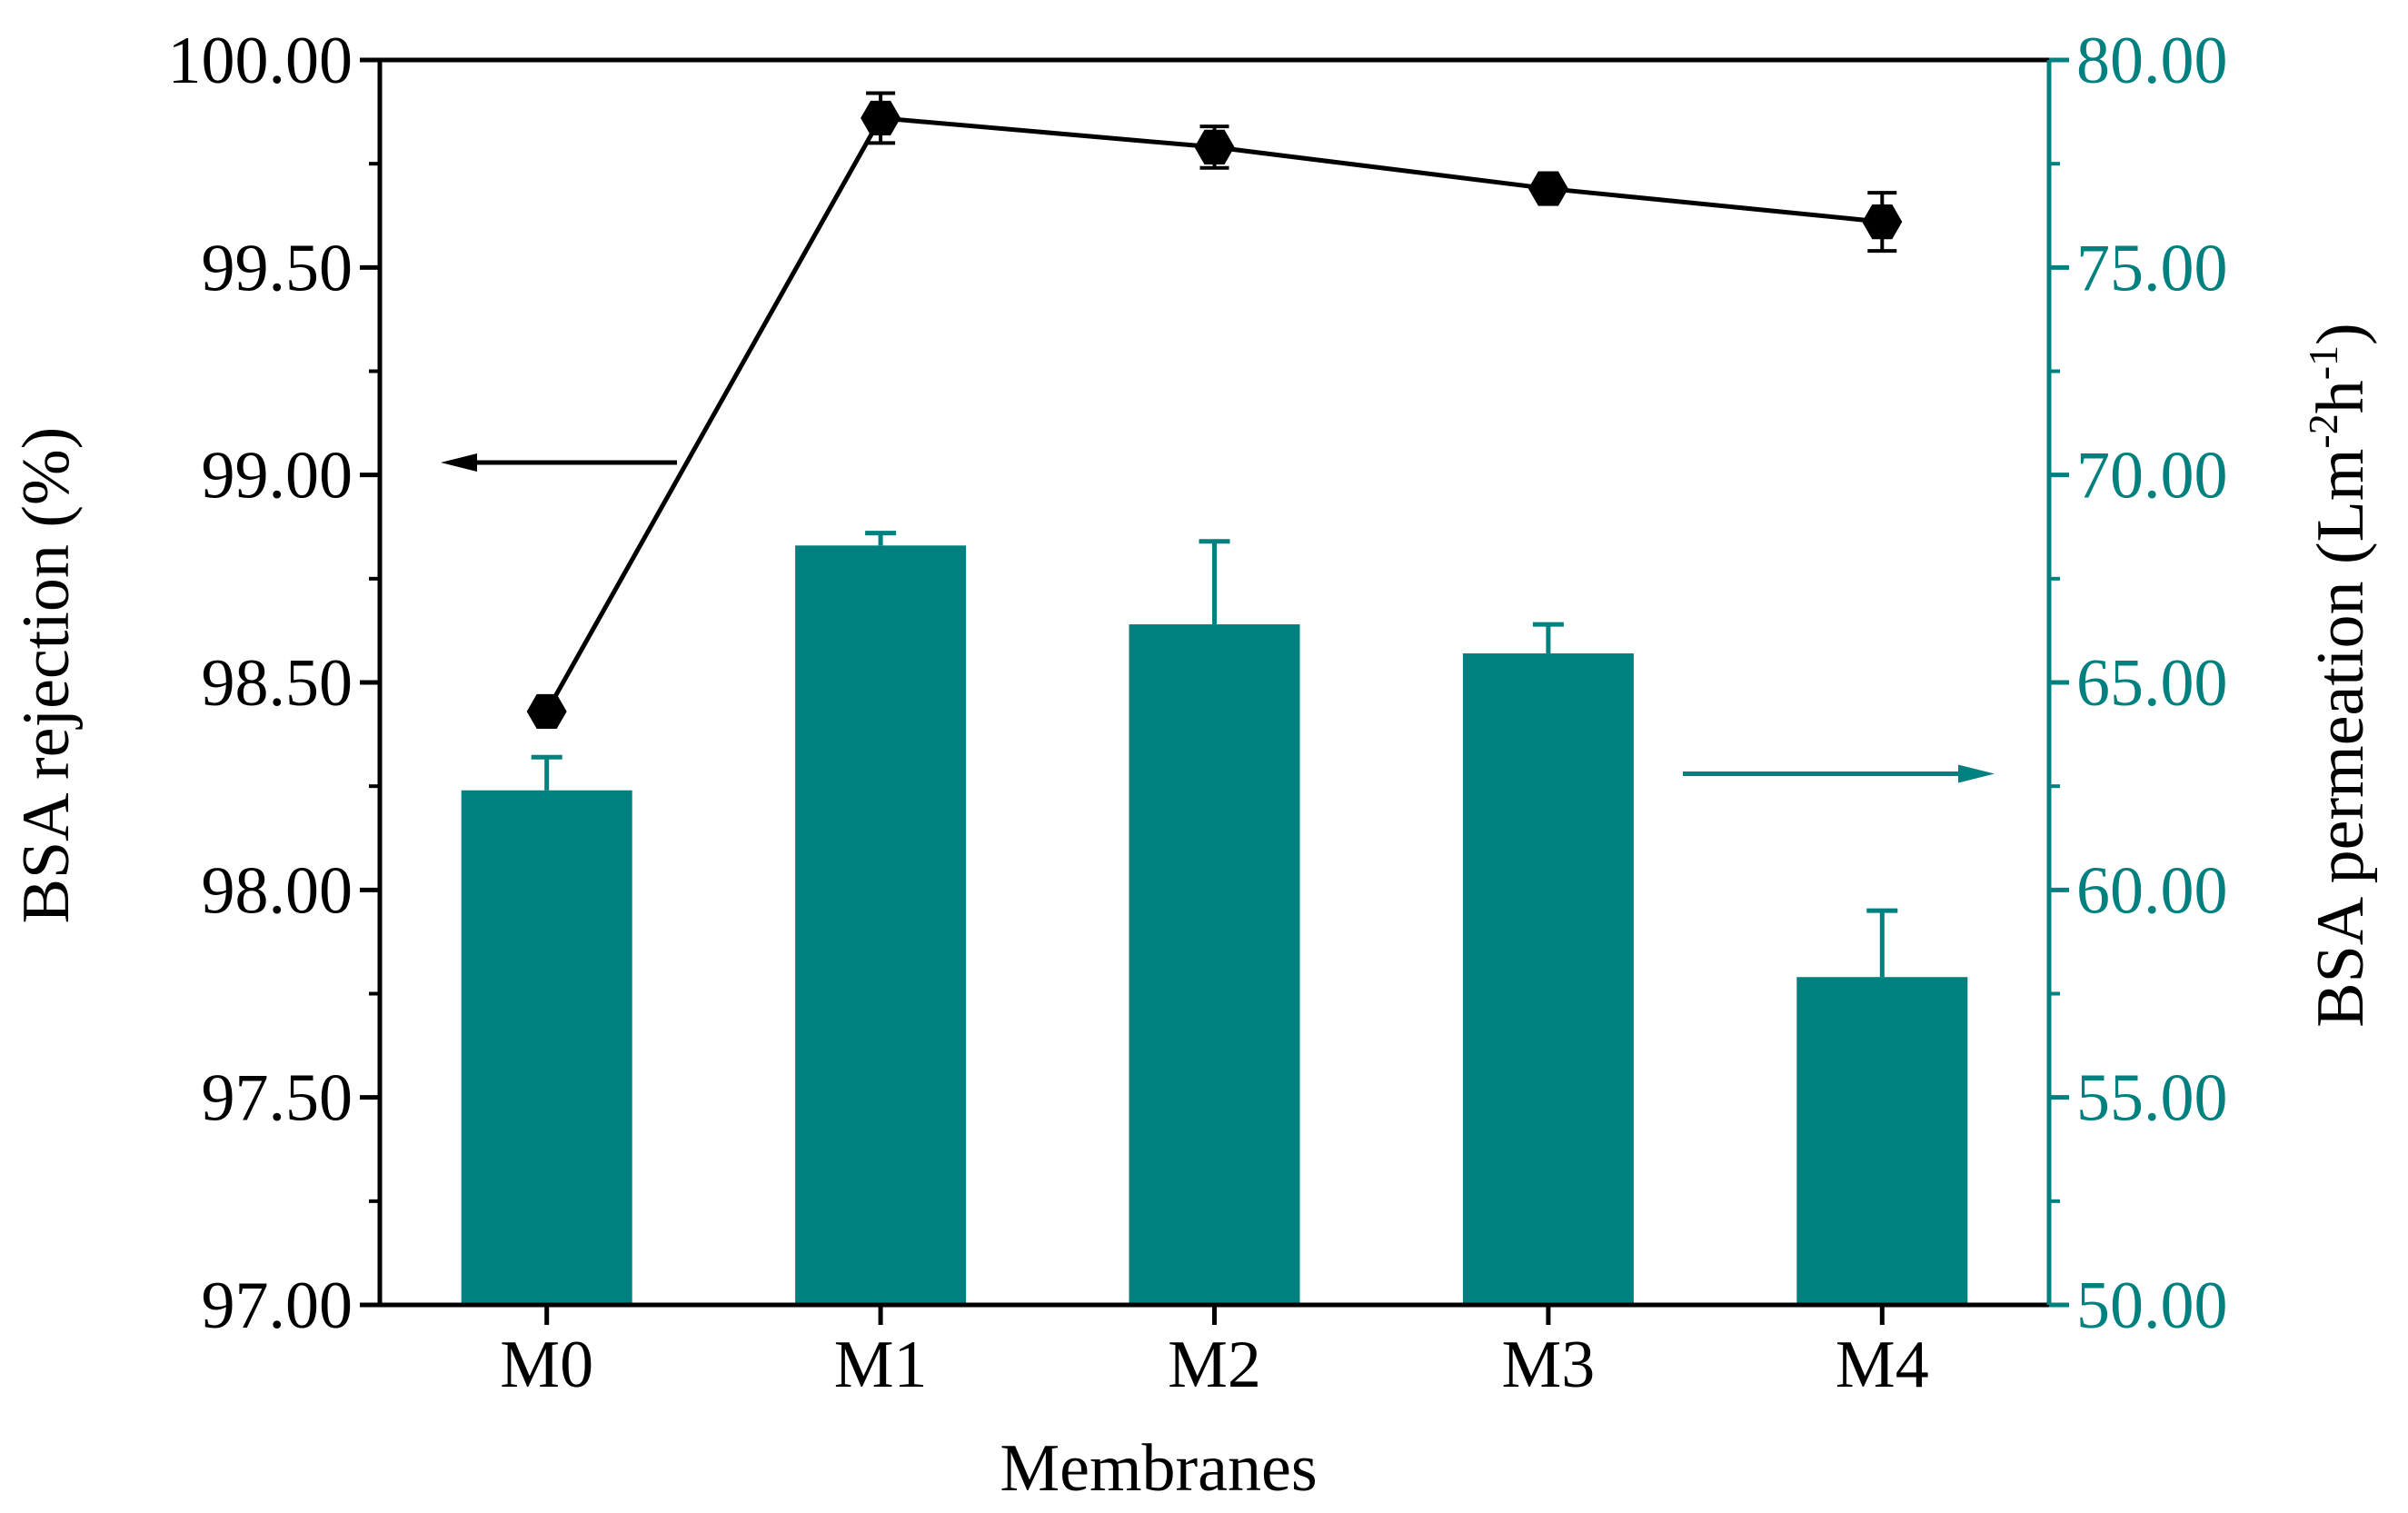 This screenshot has height=1513, width=2408. Describe the element at coordinates (2323, 430) in the screenshot. I see `right-axis-title-sup1: -2` at that location.